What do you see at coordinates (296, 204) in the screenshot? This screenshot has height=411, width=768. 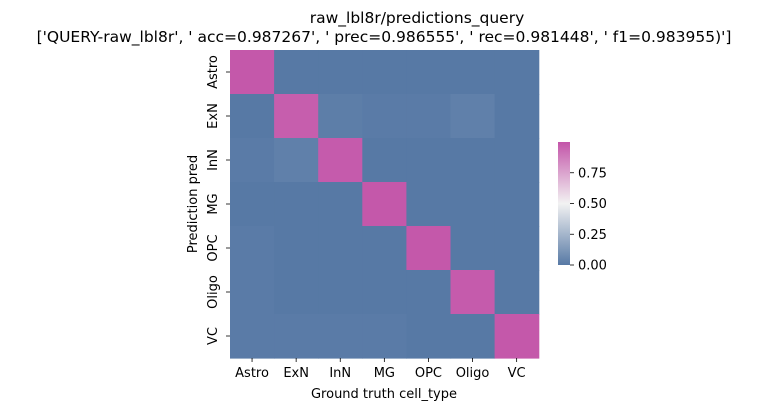 I see `heatmap-cell-MG-ExN` at bounding box center [296, 204].